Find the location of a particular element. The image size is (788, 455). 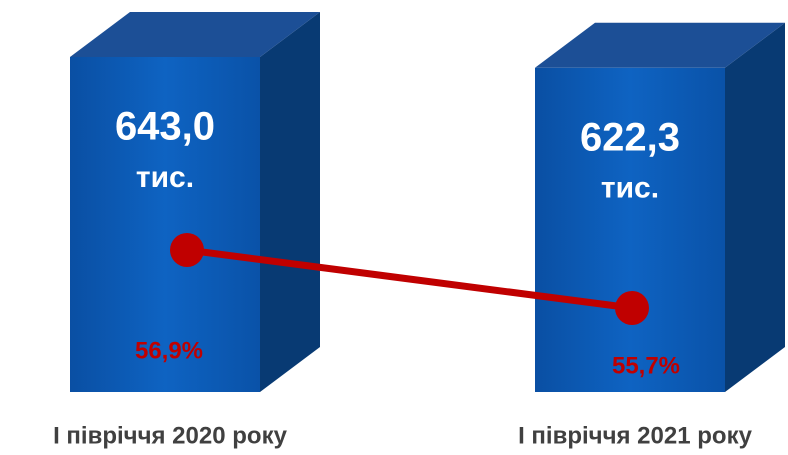

value-label: 643,0 is located at coordinates (165, 127).